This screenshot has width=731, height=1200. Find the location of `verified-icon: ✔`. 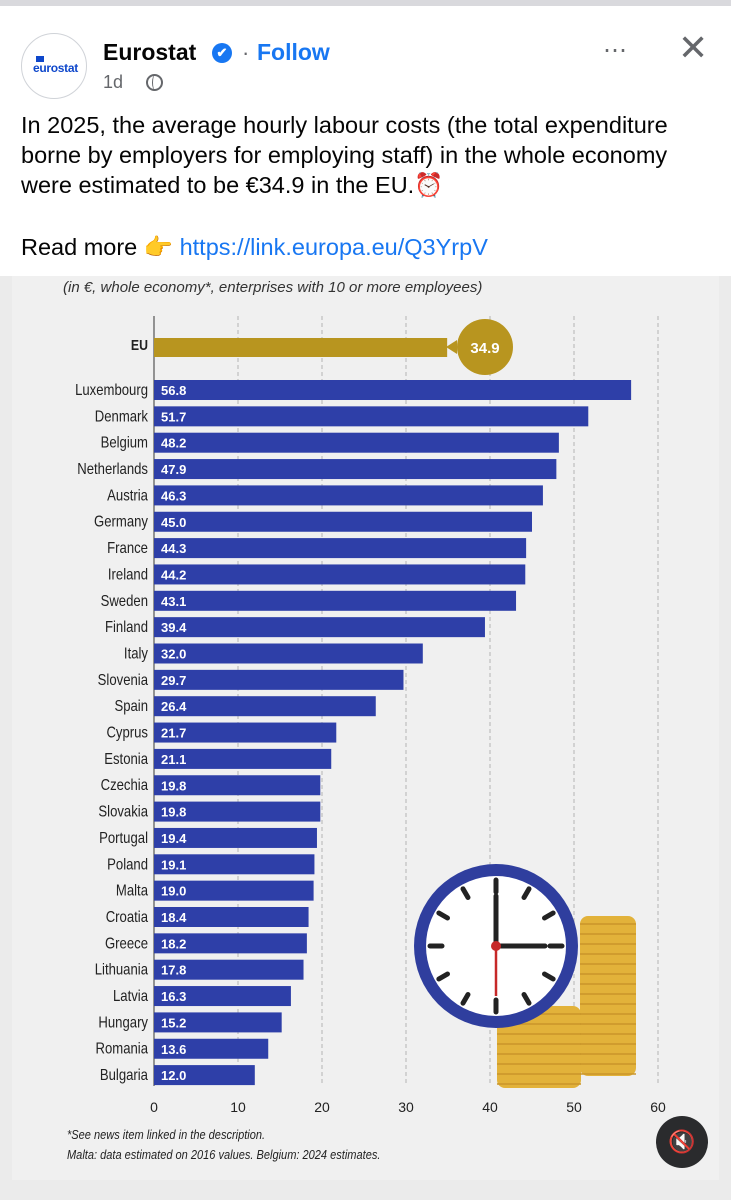

verified-icon: ✔ is located at coordinates (222, 53).